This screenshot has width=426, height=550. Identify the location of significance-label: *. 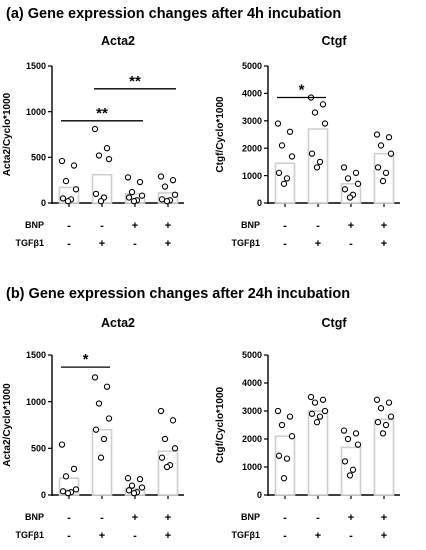
(86, 359).